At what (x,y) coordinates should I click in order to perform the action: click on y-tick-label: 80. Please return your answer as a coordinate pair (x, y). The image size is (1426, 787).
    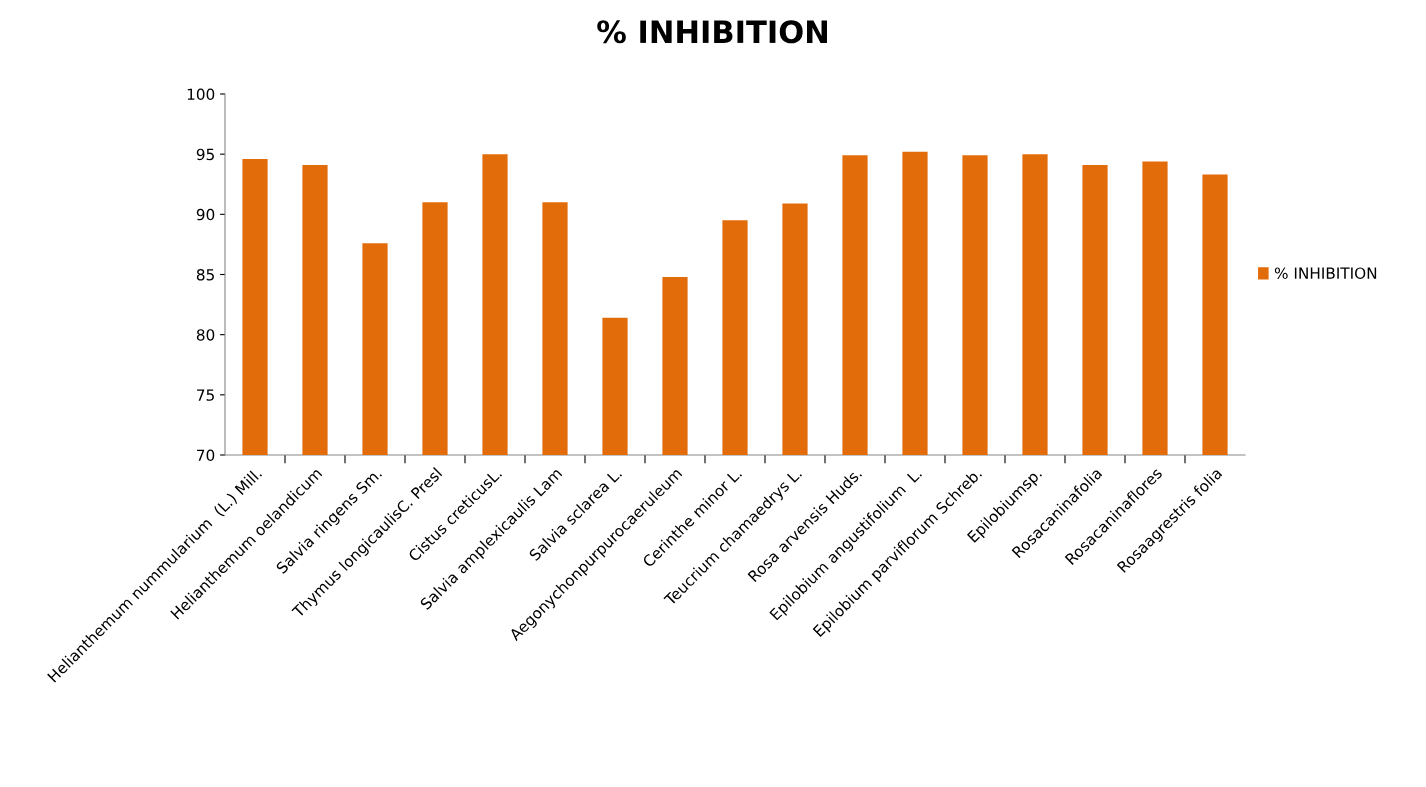
    Looking at the image, I should click on (205, 335).